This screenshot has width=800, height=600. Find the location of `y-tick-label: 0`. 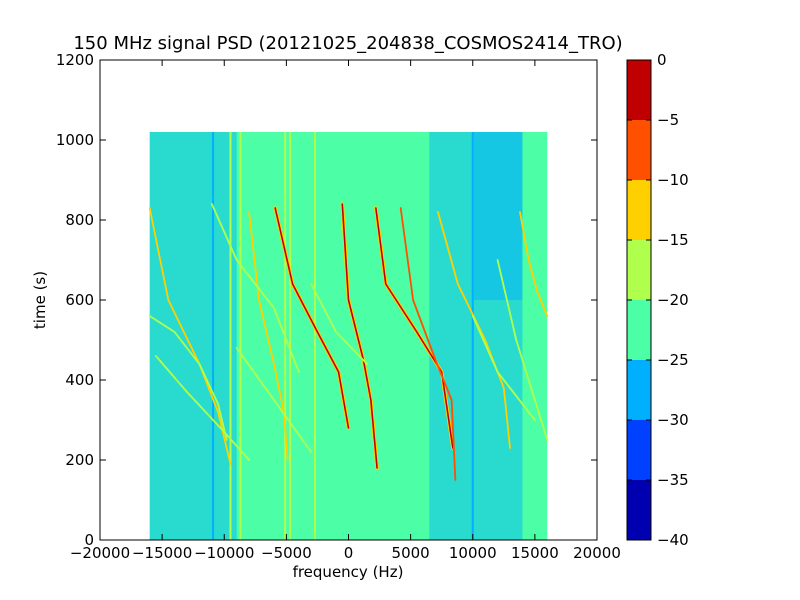

y-tick-label: 0 is located at coordinates (89, 540).